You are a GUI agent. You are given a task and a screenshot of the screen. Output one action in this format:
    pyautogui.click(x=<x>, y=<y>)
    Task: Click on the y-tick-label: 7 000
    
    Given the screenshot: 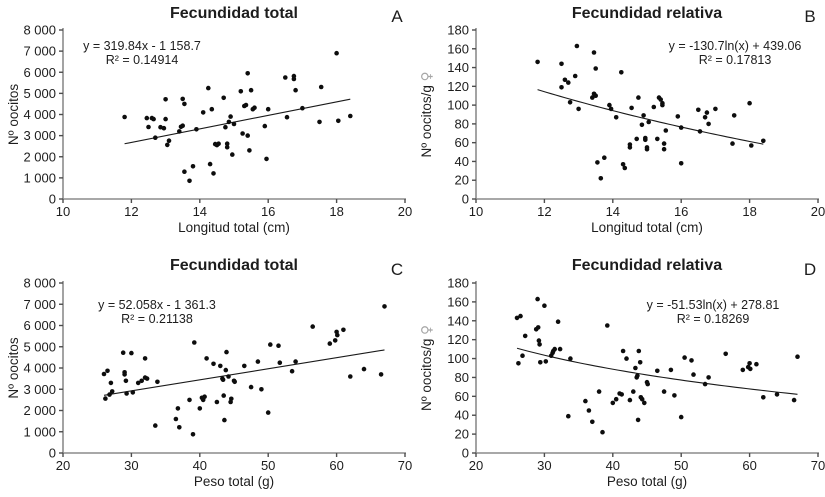 What is the action you would take?
    pyautogui.click(x=39, y=51)
    